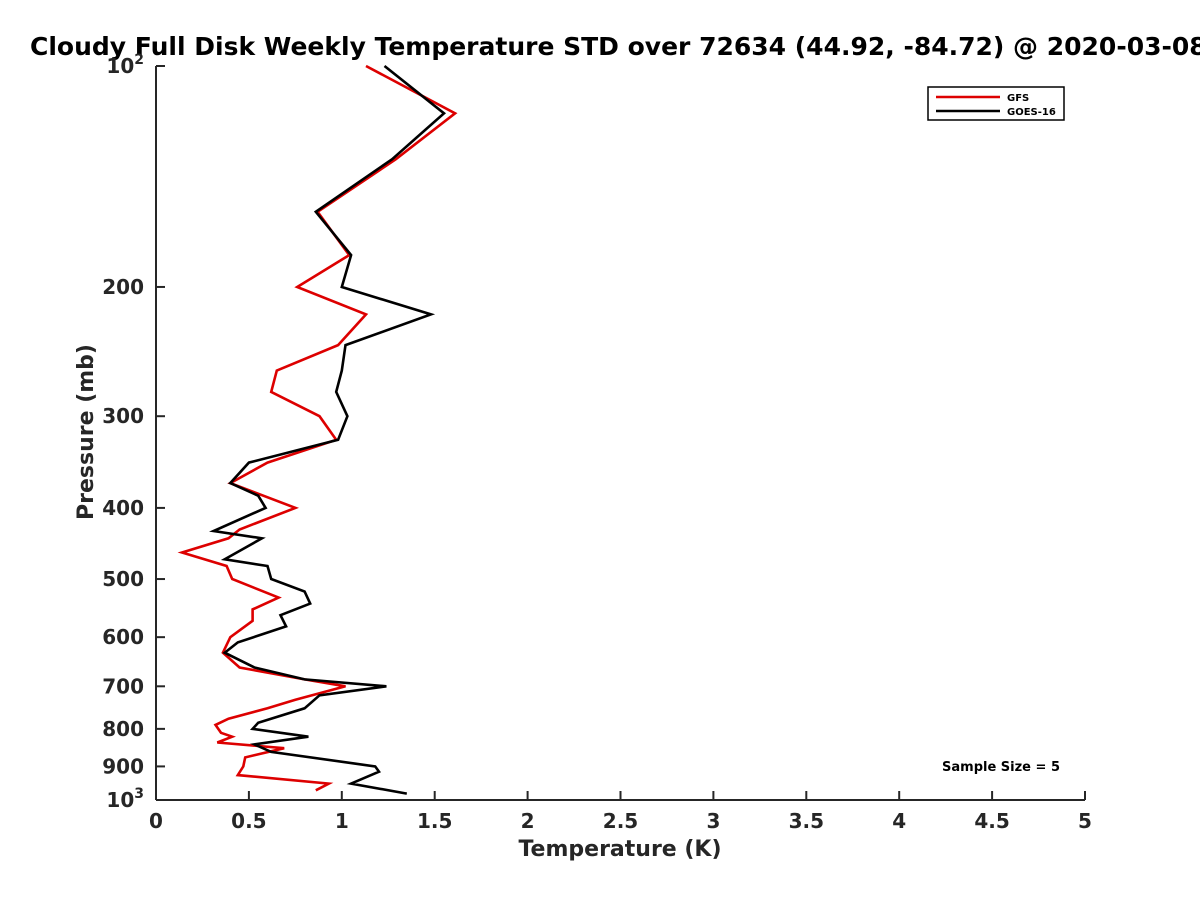  Describe the element at coordinates (123, 637) in the screenshot. I see `y-tick-label: 600` at that location.